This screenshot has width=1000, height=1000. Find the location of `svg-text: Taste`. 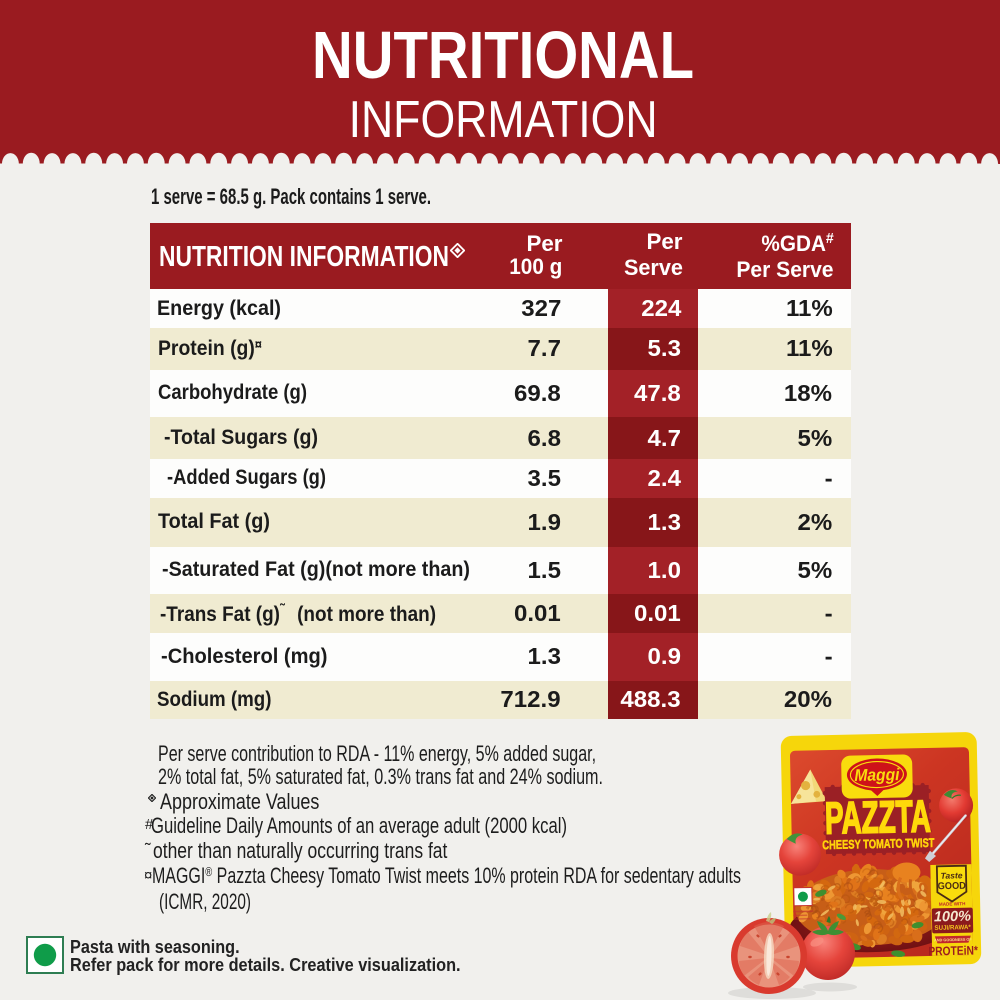

svg-text: Taste is located at coordinates (952, 875).